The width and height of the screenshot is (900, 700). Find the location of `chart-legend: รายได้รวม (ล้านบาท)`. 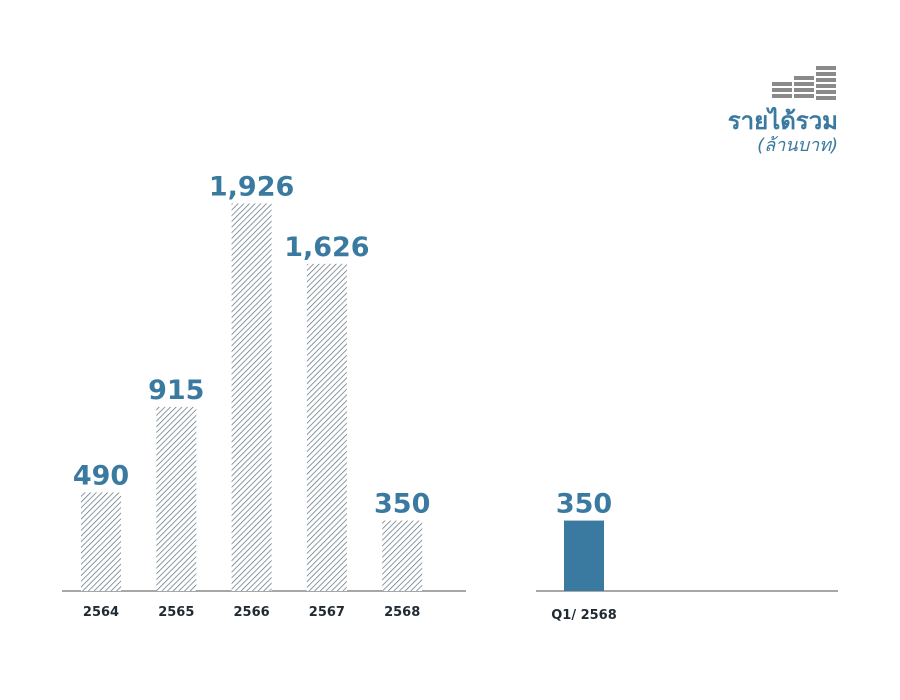

chart-legend: รายได้รวม (ล้านบาท) is located at coordinates (782, 131).